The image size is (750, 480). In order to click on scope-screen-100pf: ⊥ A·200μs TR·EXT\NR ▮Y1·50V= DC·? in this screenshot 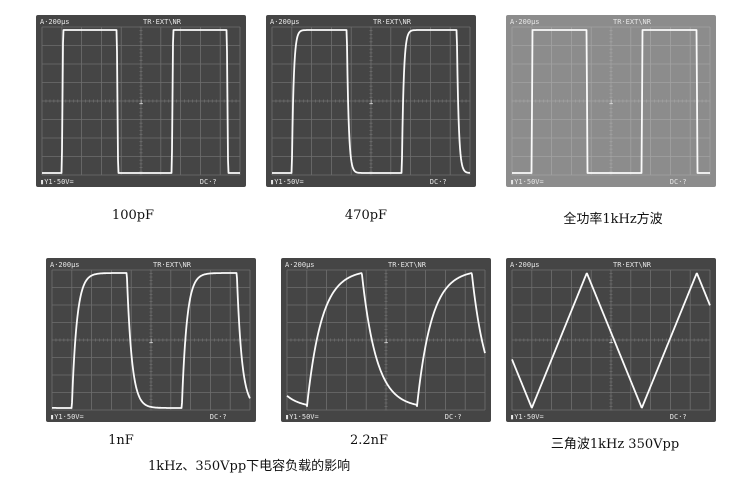, I will do `click(141, 101)`.